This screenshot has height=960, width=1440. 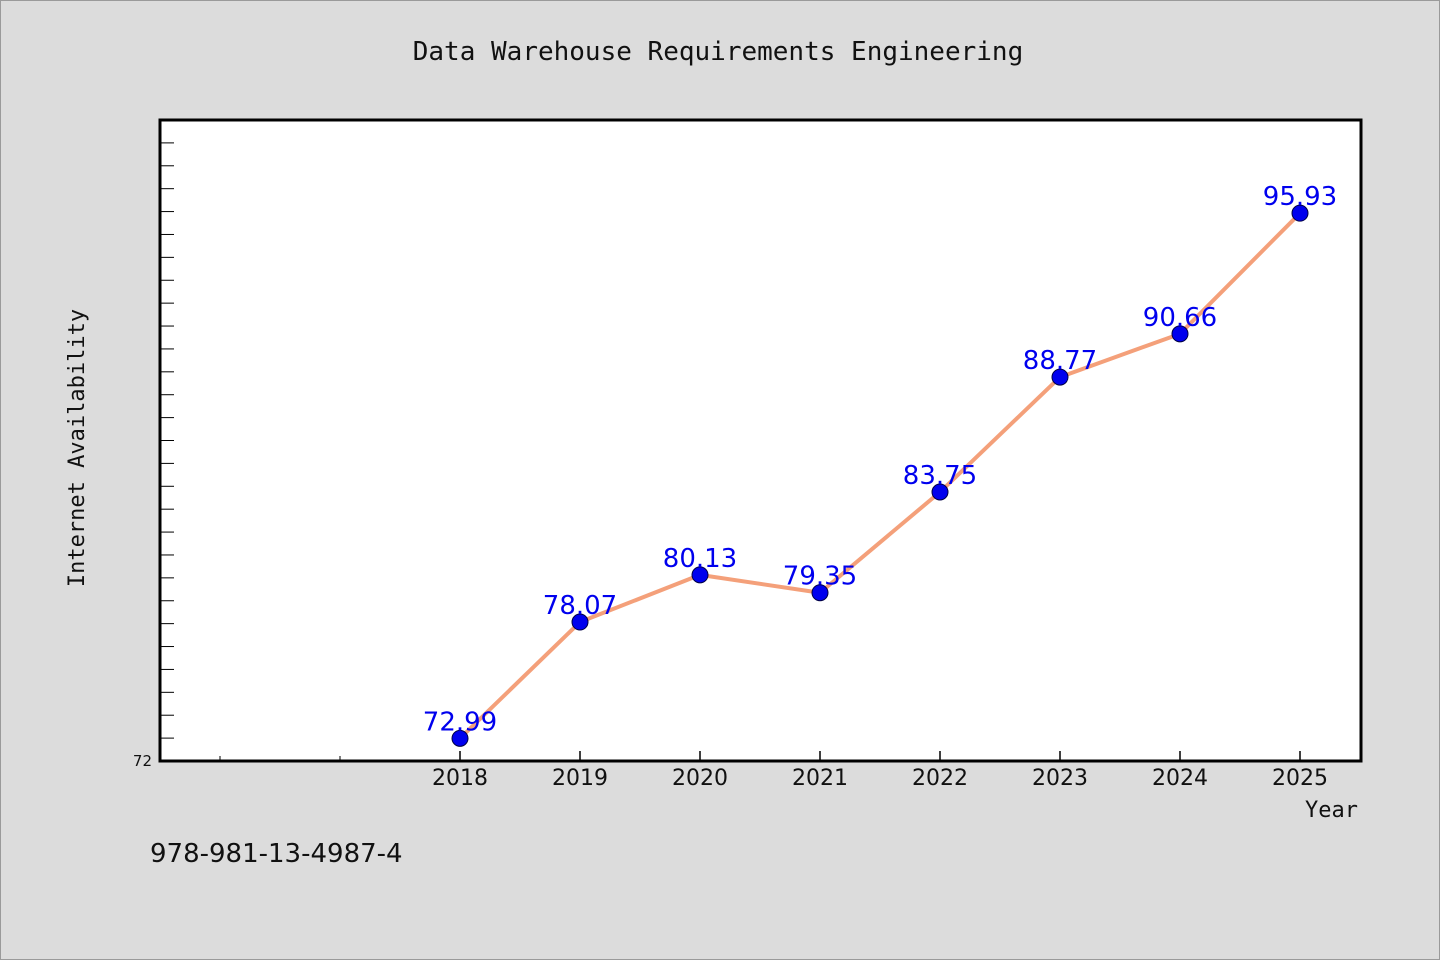 What do you see at coordinates (167, 440) in the screenshot?
I see `y-axis-ticks` at bounding box center [167, 440].